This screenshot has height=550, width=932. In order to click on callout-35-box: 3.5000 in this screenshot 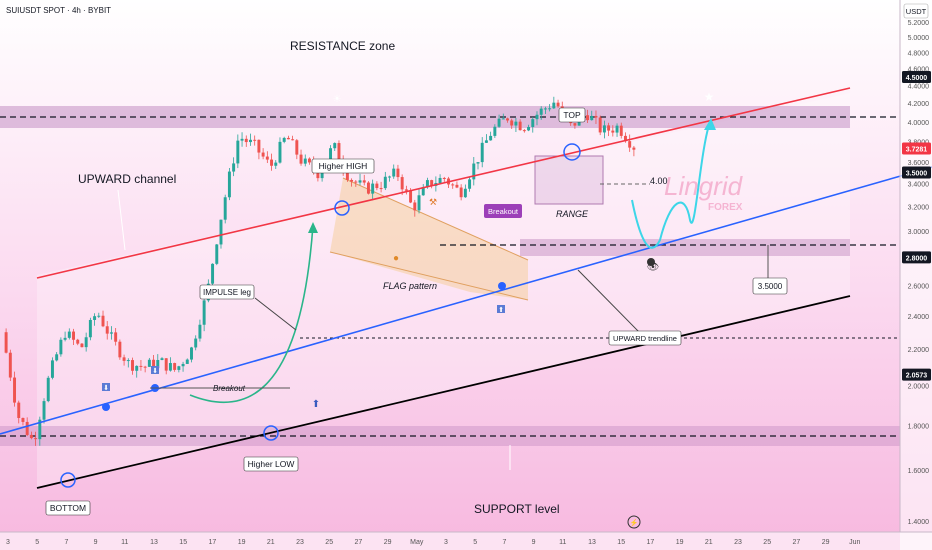, I will do `click(770, 286)`.